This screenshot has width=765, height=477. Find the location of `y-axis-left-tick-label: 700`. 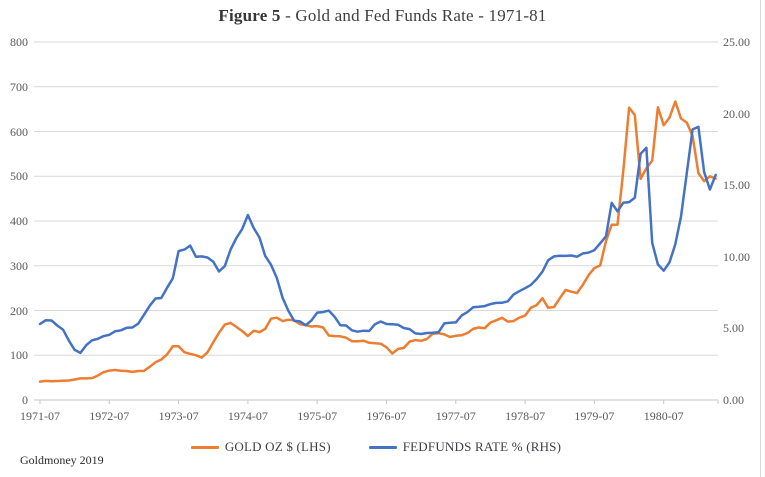

y-axis-left-tick-label: 700 is located at coordinates (19, 86).